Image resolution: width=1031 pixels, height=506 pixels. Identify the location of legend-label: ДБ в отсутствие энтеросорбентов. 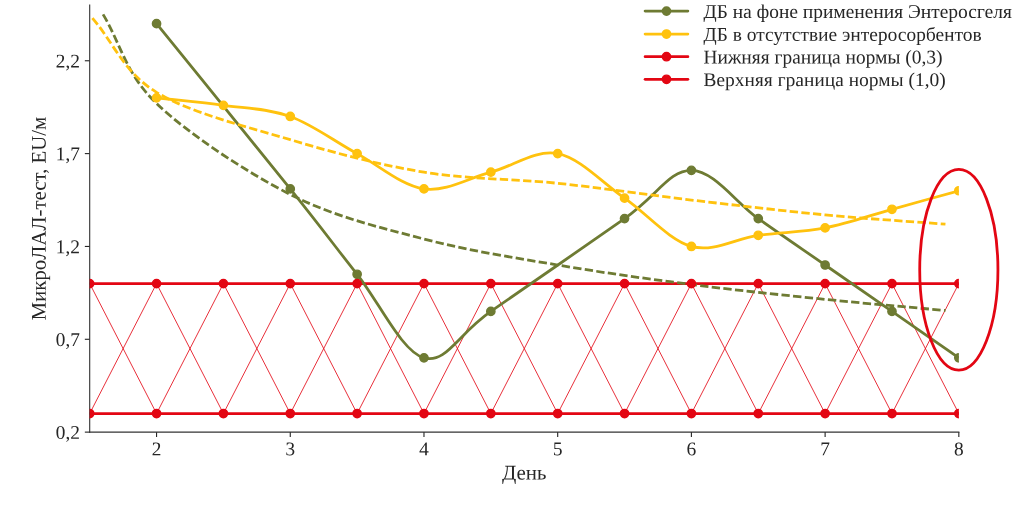
(842, 36).